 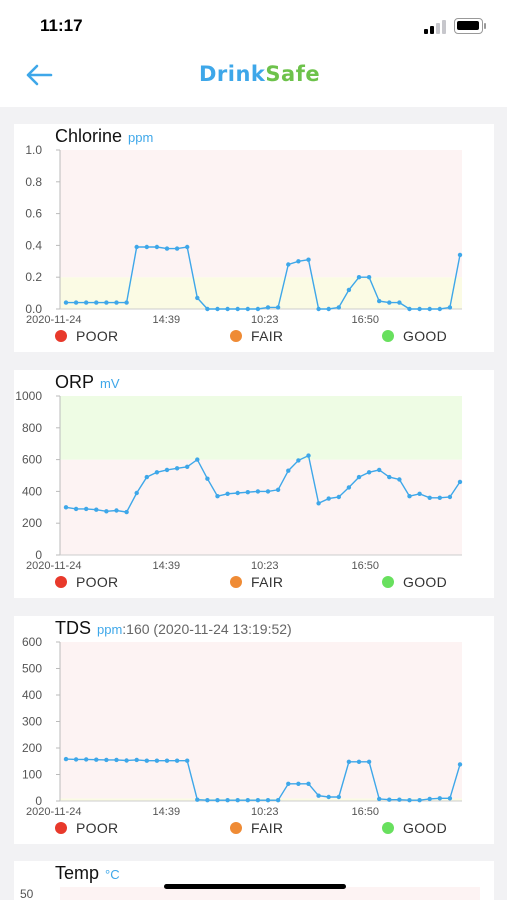 What do you see at coordinates (32, 523) in the screenshot?
I see `y-tick-label: 200` at bounding box center [32, 523].